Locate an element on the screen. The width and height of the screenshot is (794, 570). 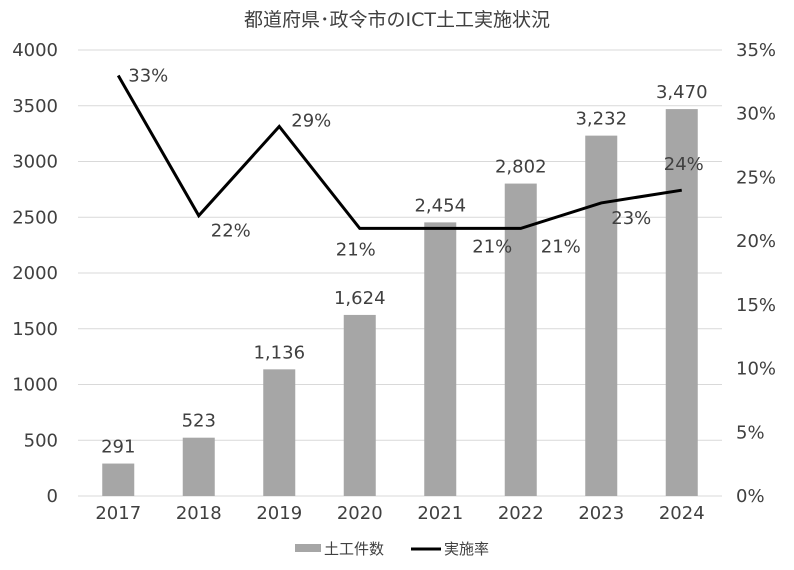
bar-data-label: 3,470 is located at coordinates (682, 92).